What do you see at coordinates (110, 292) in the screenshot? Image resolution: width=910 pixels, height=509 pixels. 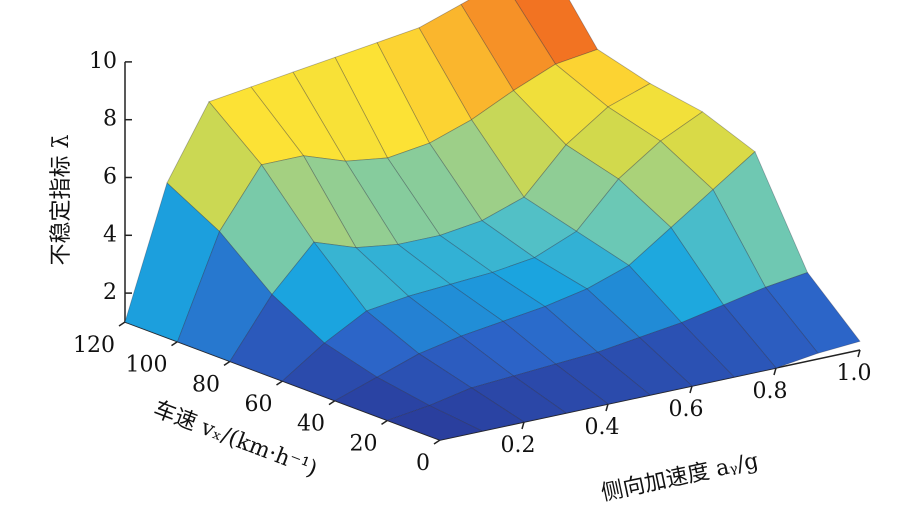 I see `z-tick-label: 2` at bounding box center [110, 292].